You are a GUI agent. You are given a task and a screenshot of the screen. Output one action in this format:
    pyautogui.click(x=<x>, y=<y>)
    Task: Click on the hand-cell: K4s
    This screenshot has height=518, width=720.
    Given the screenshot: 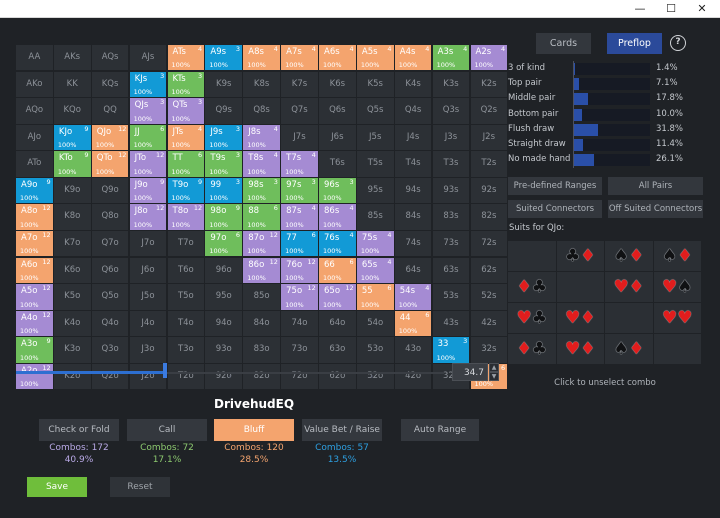 What is the action you would take?
    pyautogui.click(x=413, y=84)
    